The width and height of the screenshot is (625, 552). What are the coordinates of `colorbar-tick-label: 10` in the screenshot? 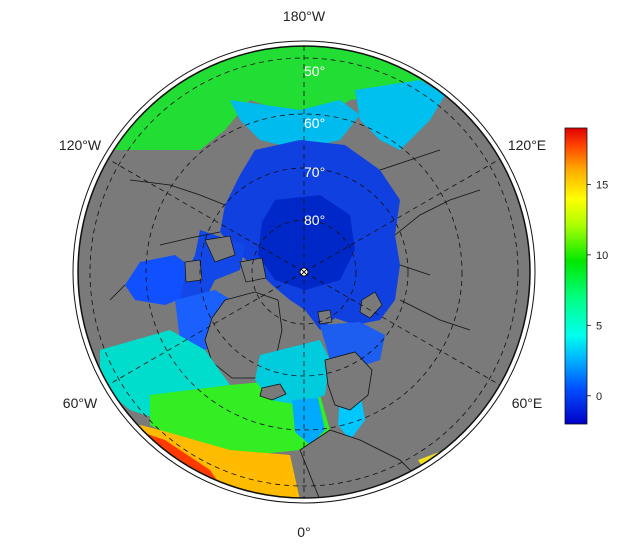 It's located at (602, 256).